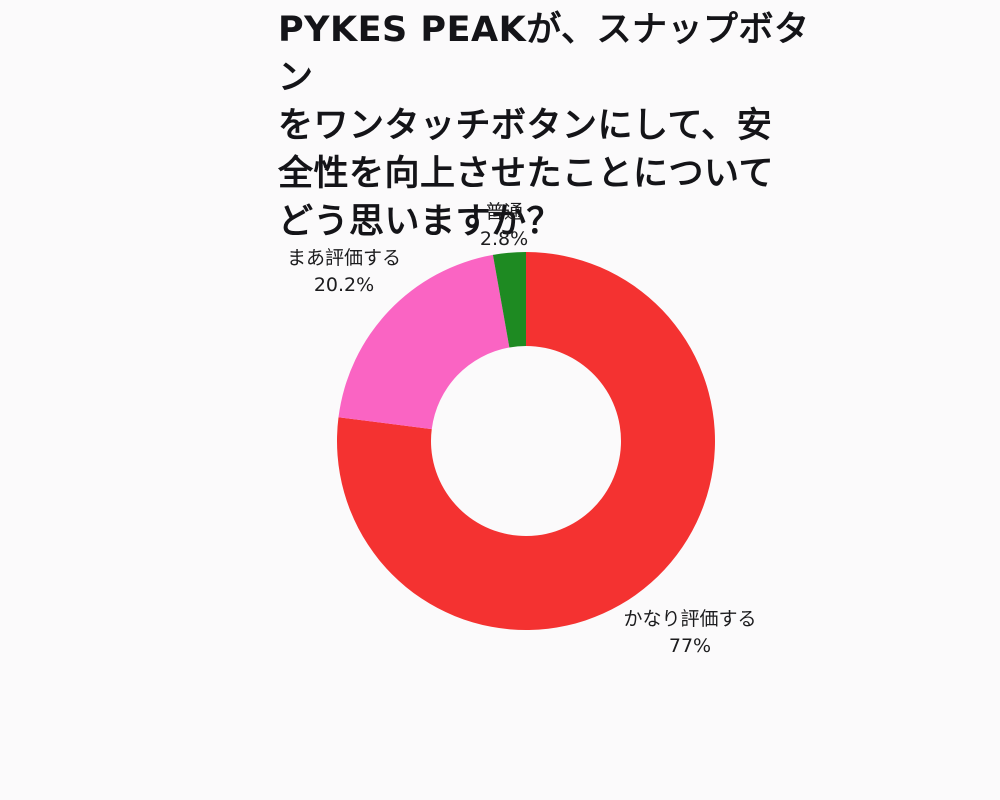 The height and width of the screenshot is (800, 1000). What do you see at coordinates (503, 212) in the screenshot?
I see `slice-label-category: 普通` at bounding box center [503, 212].